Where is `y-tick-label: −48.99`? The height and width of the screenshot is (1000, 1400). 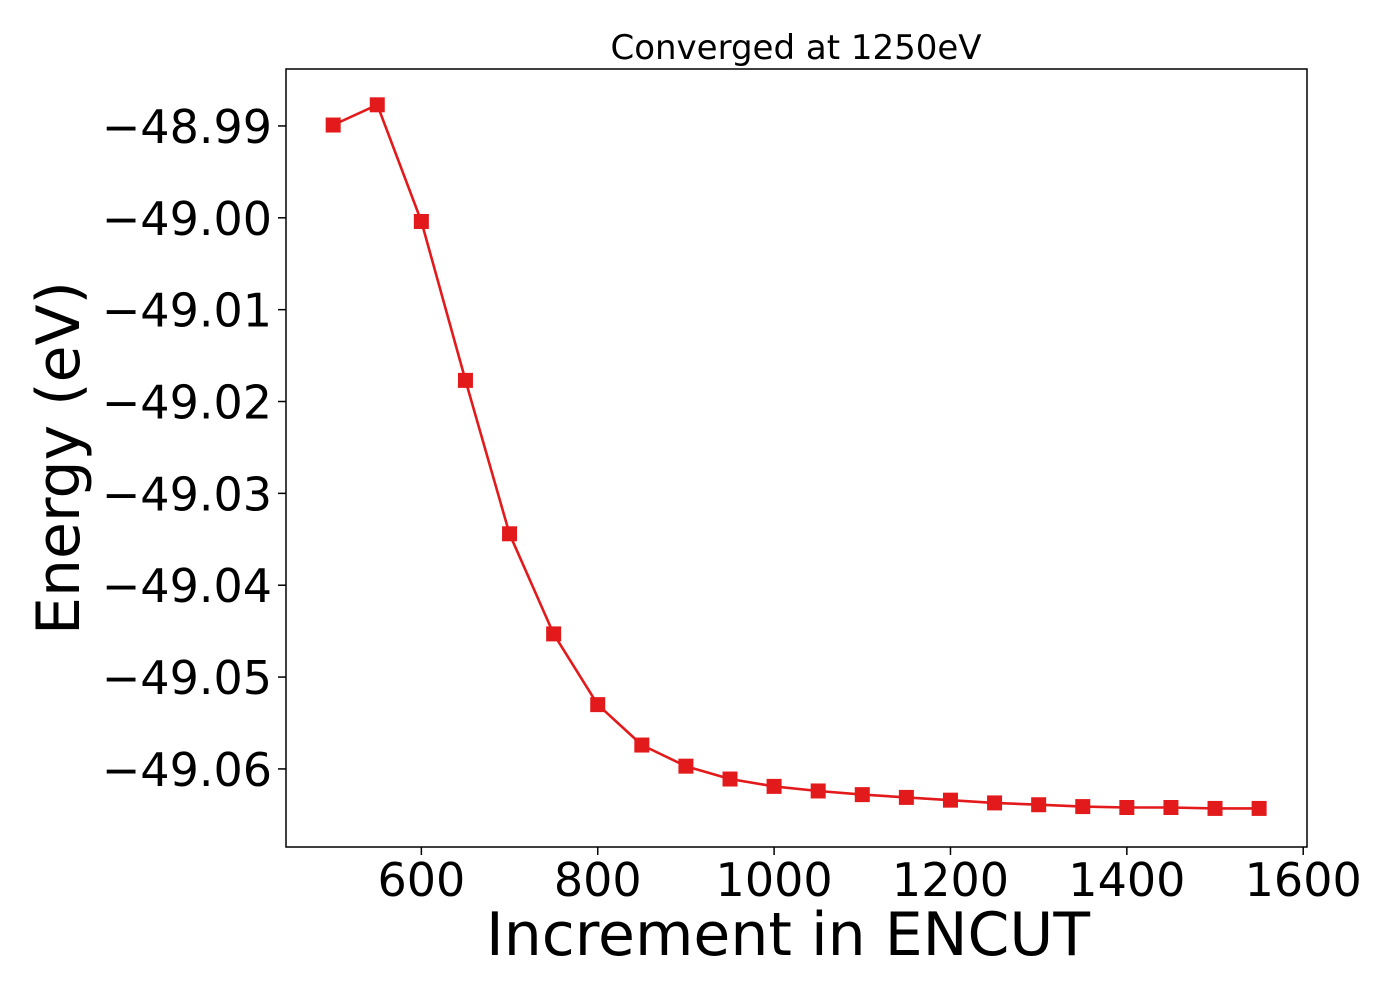 y-tick-label: −48.99 is located at coordinates (187, 127).